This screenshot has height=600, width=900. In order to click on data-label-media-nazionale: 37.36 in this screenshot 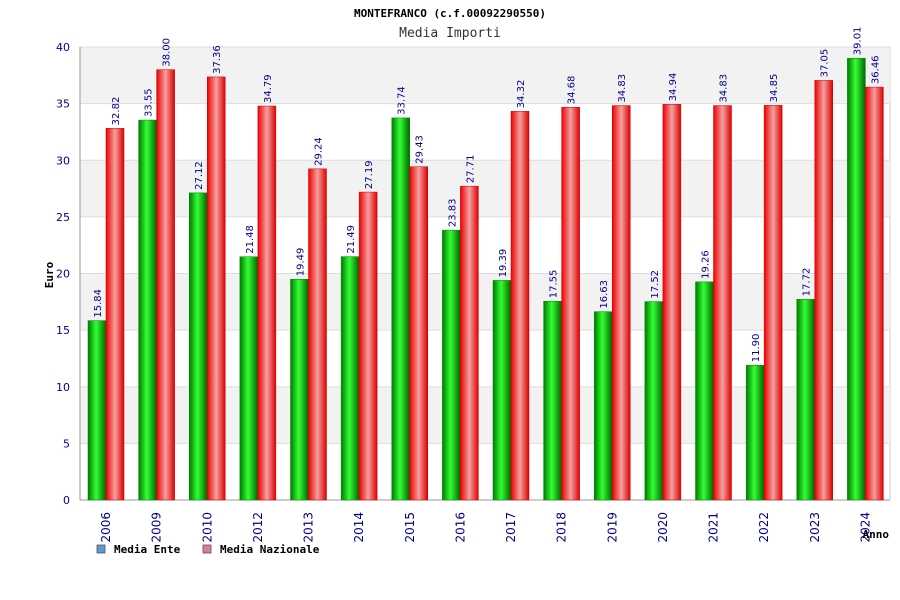, I will do `click(217, 59)`.